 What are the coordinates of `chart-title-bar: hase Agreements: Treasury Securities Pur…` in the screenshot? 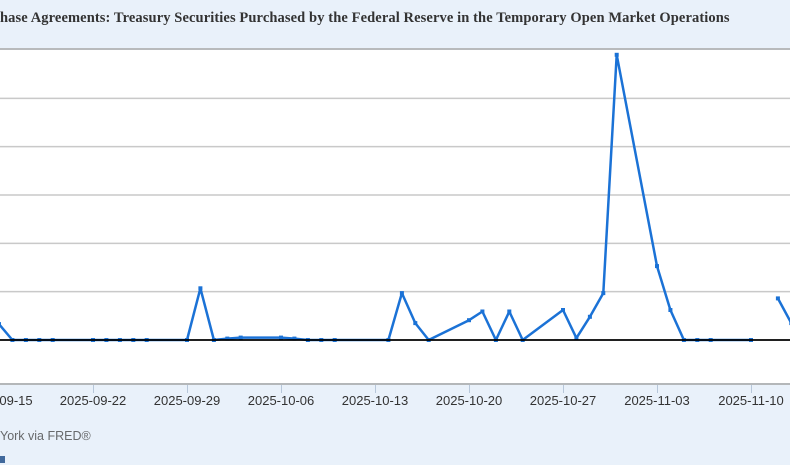 It's located at (395, 25).